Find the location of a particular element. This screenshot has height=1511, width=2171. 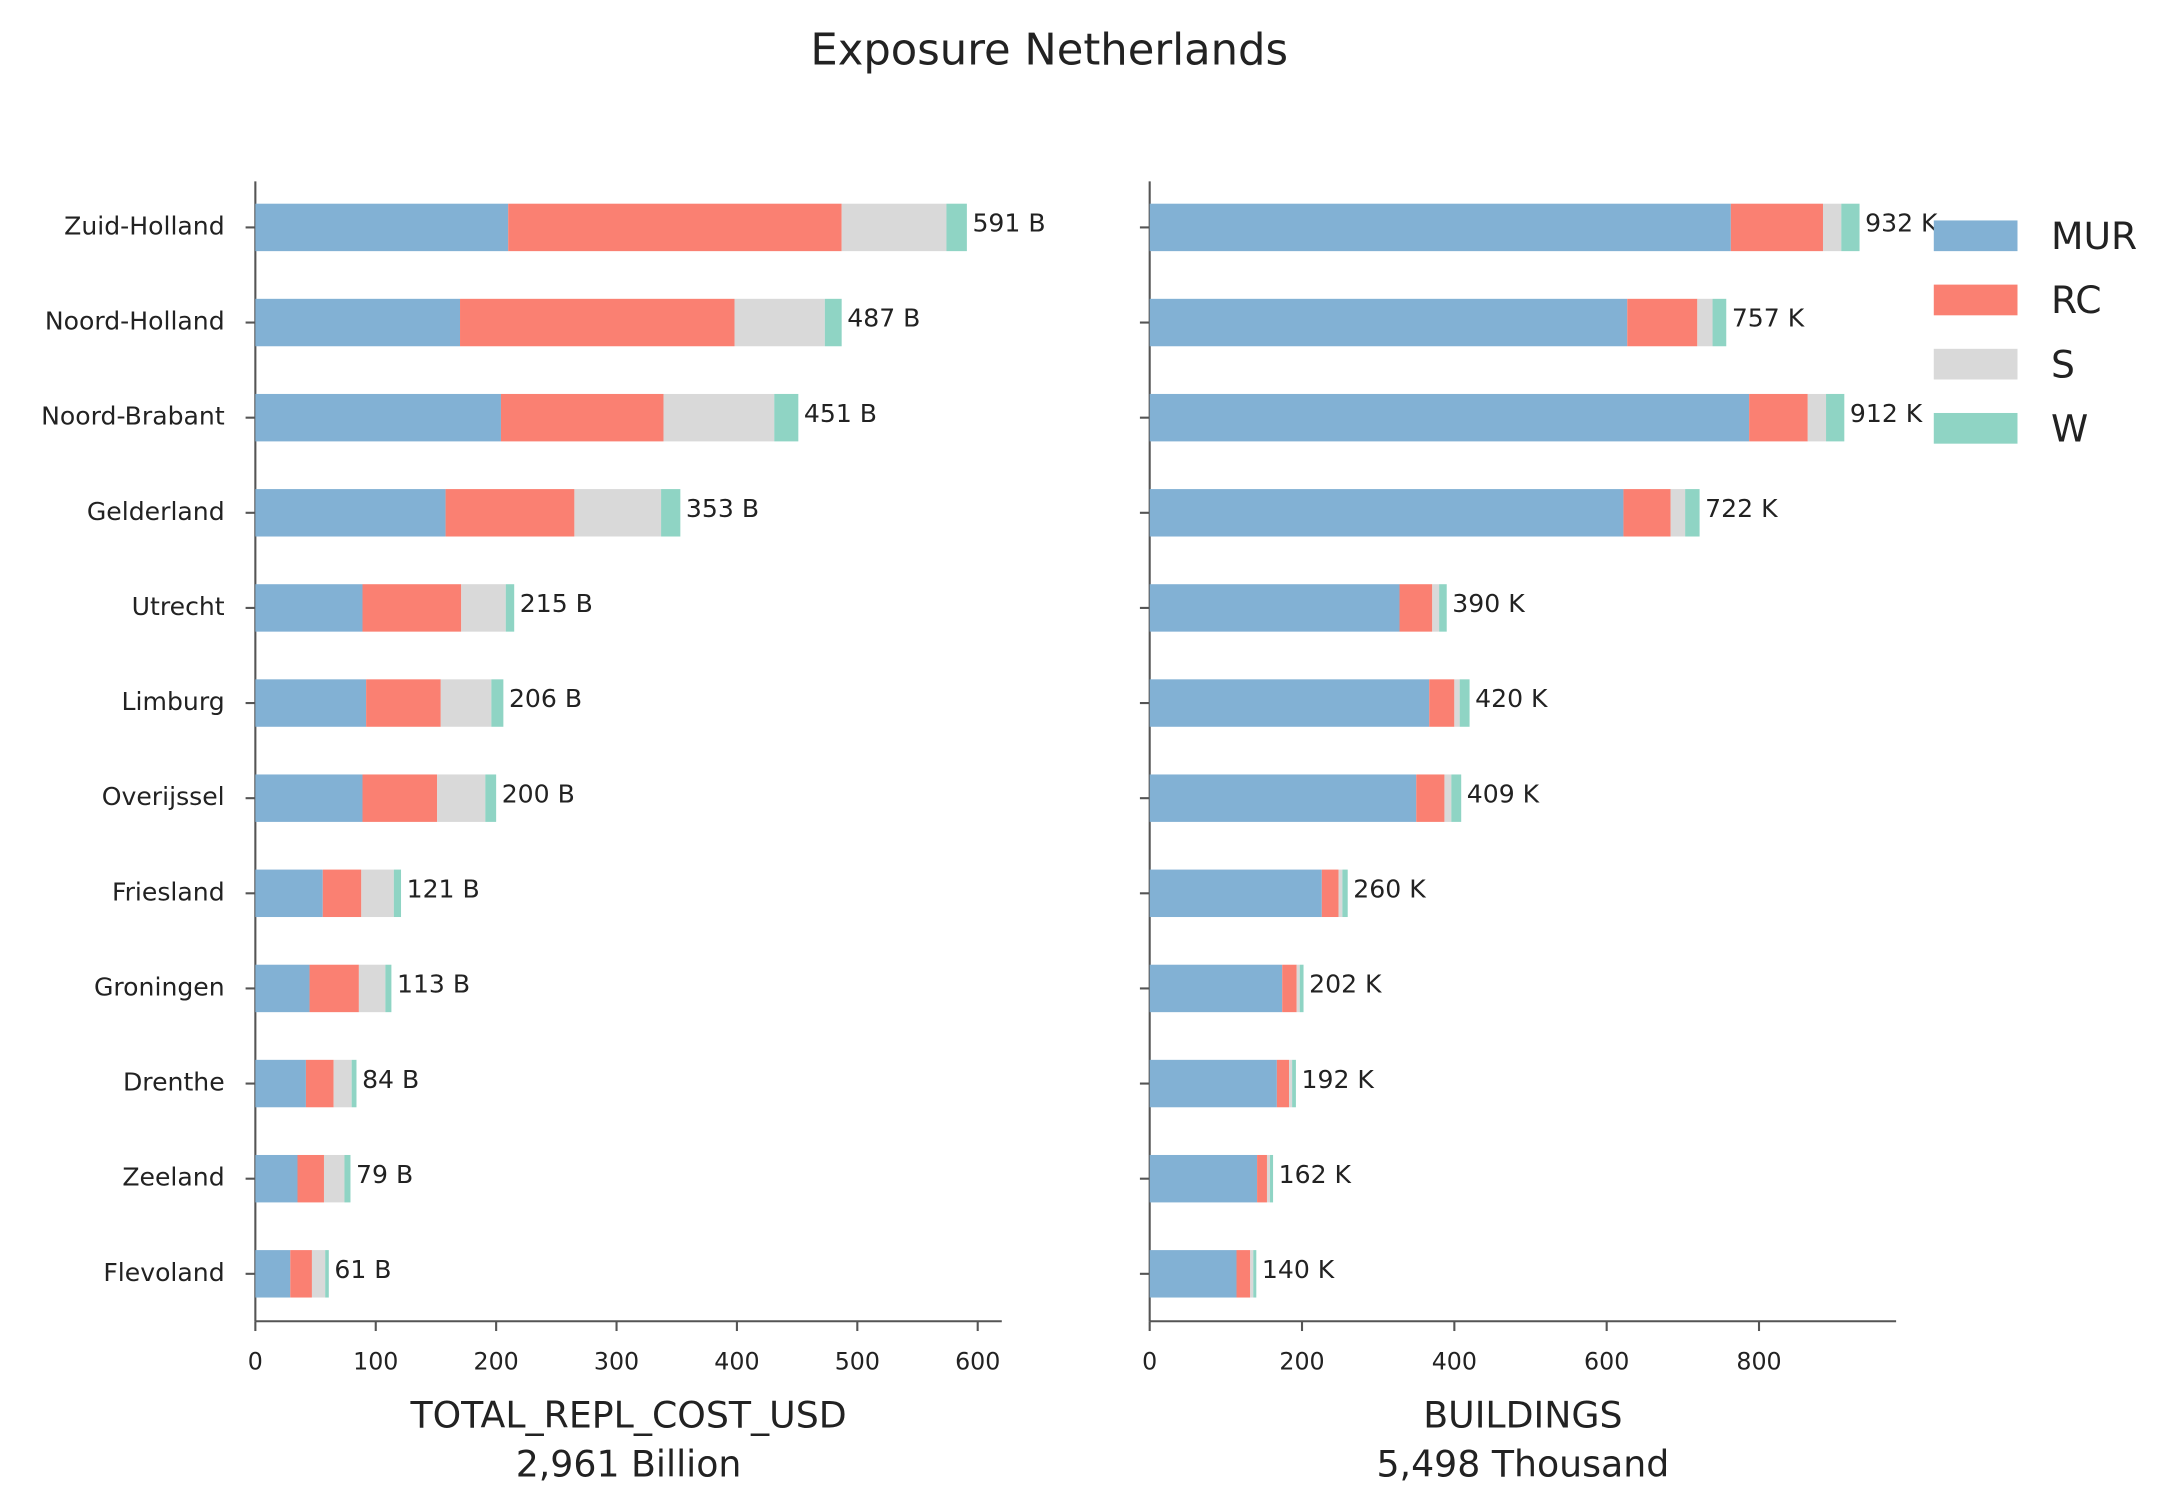

x-axis-note: 2,961 Billion is located at coordinates (629, 1463).